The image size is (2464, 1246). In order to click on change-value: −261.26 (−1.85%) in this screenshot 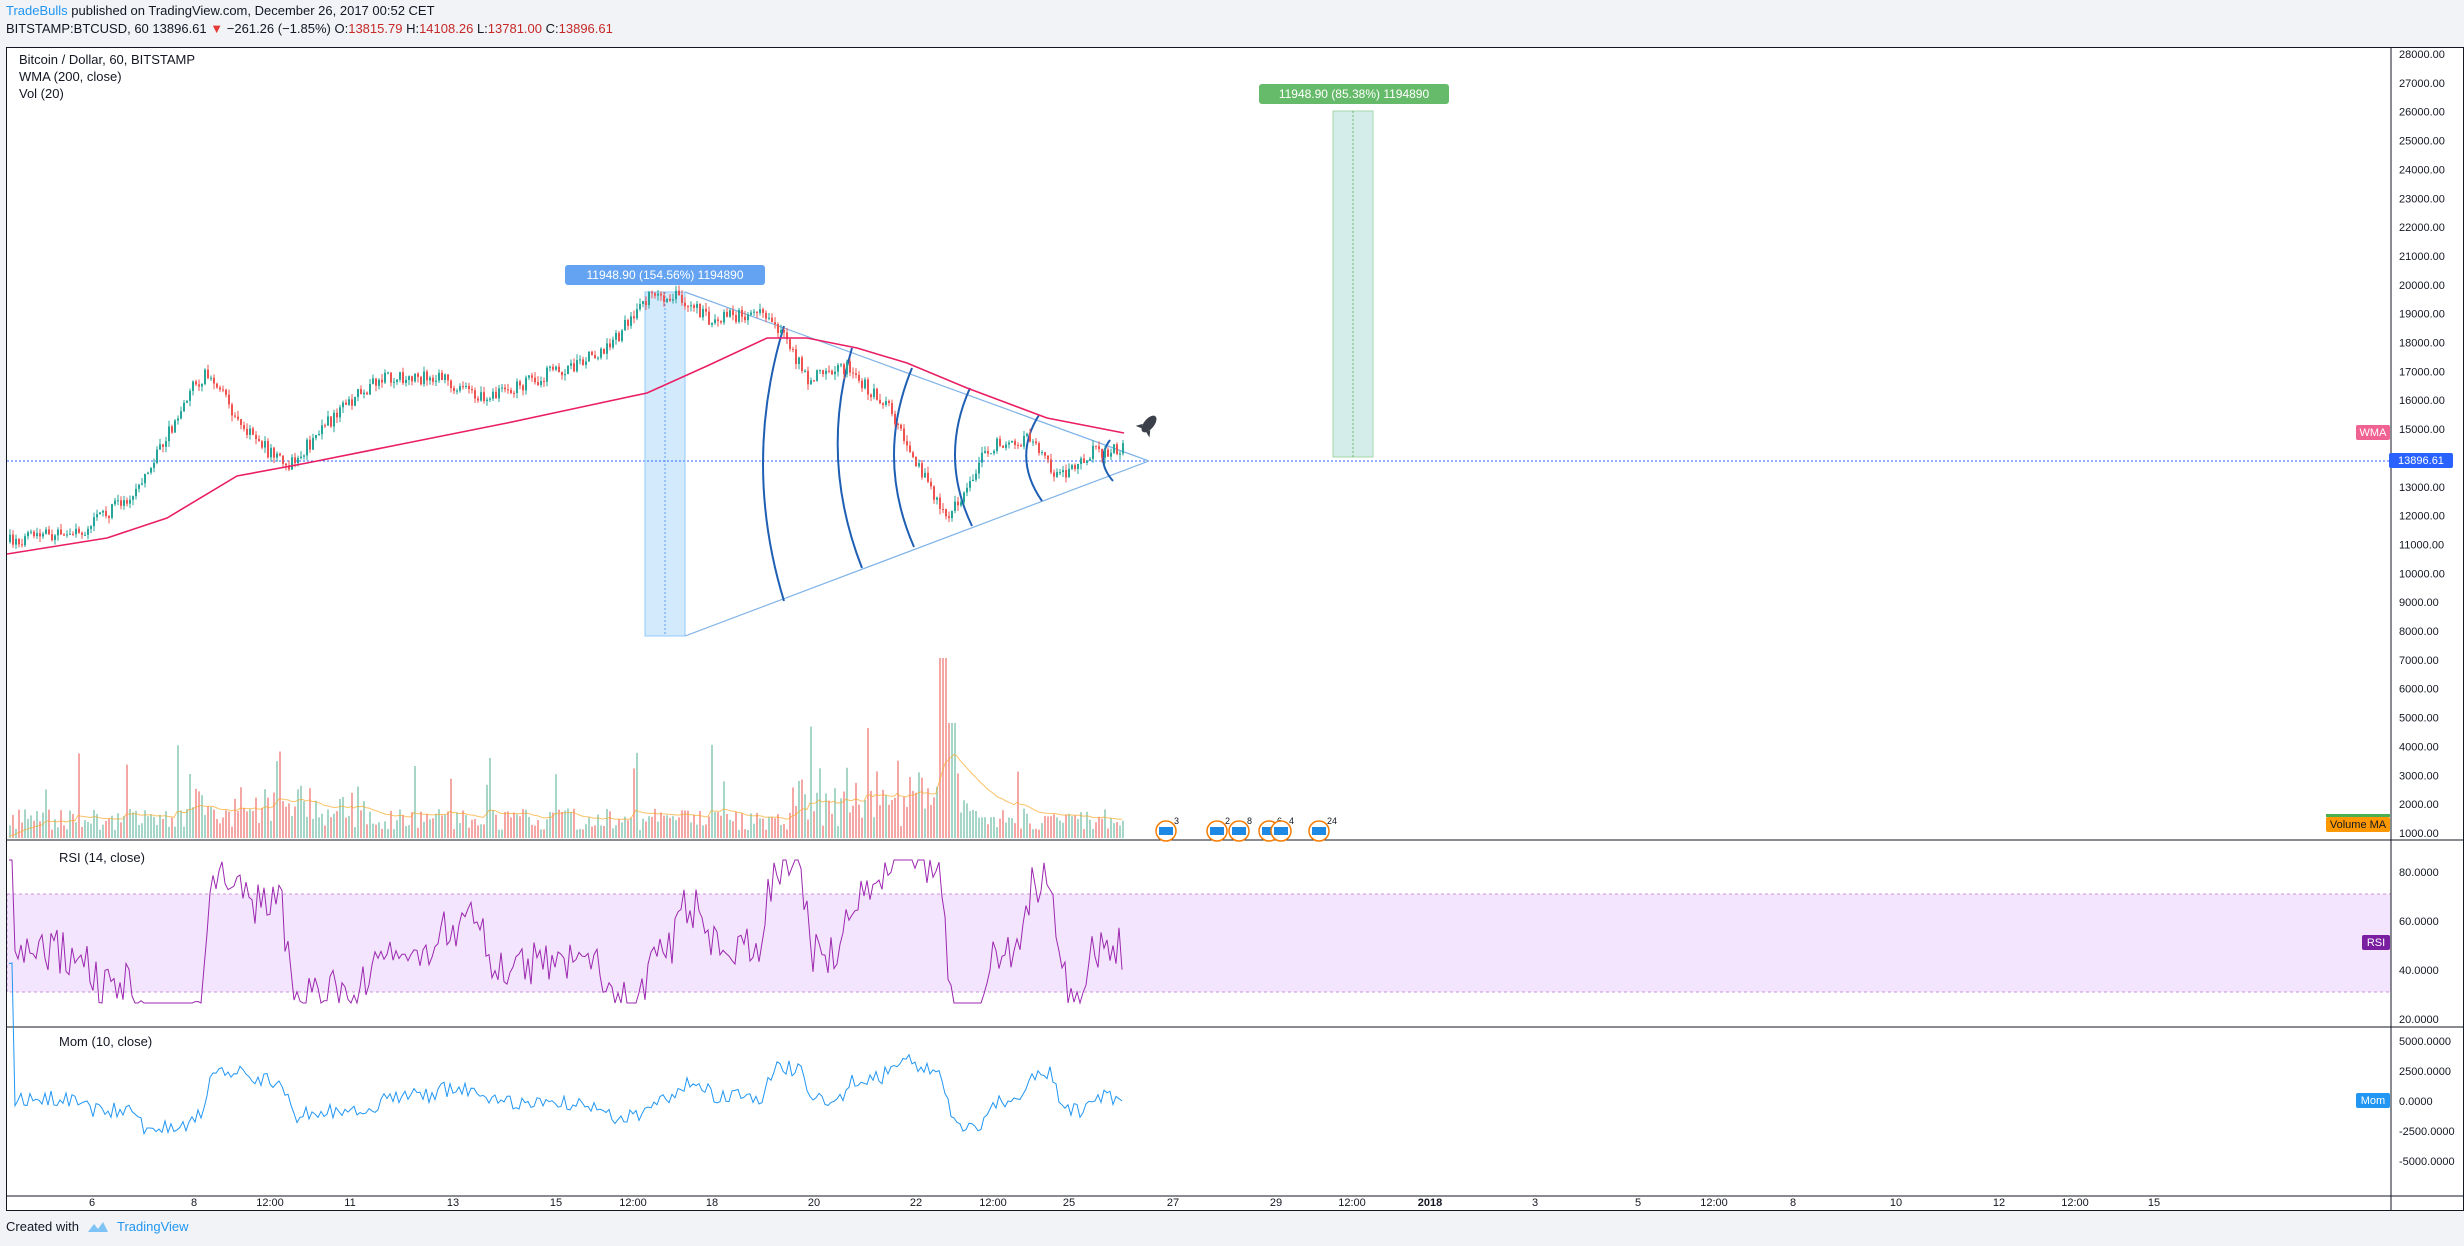, I will do `click(278, 28)`.